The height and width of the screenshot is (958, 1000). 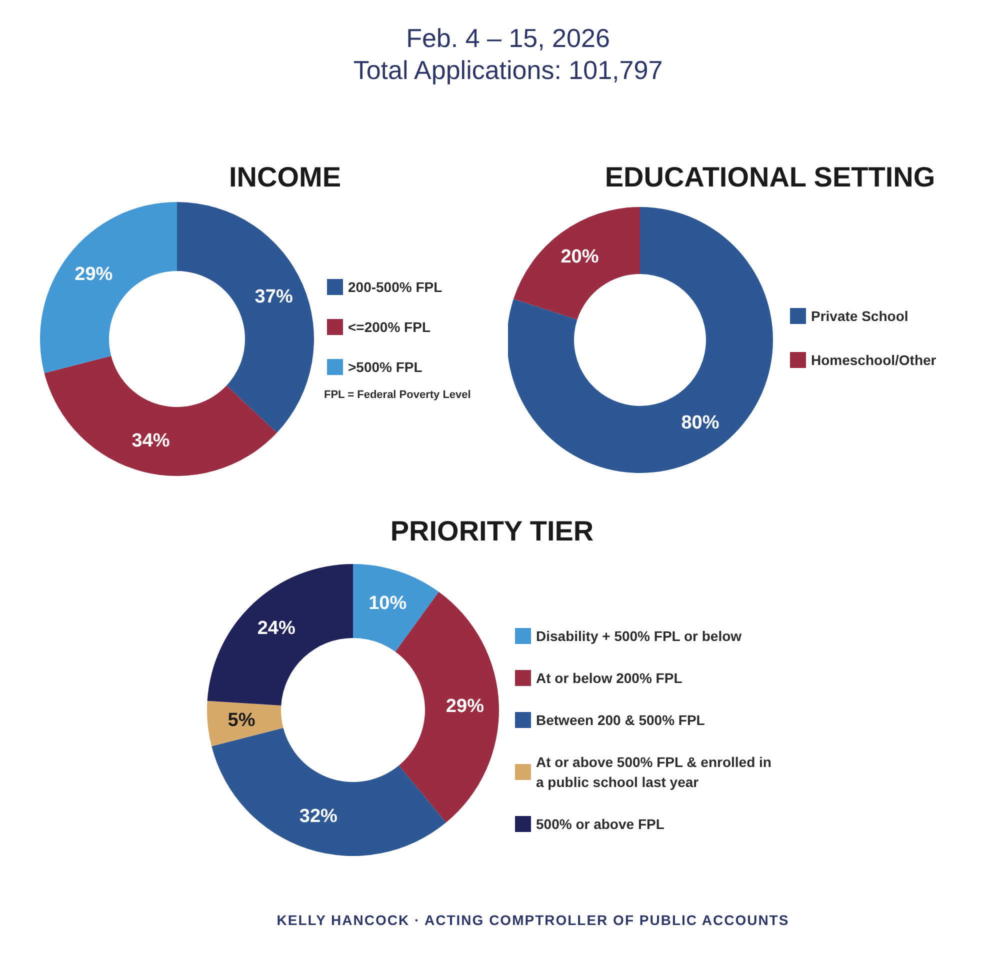 What do you see at coordinates (151, 441) in the screenshot?
I see `data-label: 34%` at bounding box center [151, 441].